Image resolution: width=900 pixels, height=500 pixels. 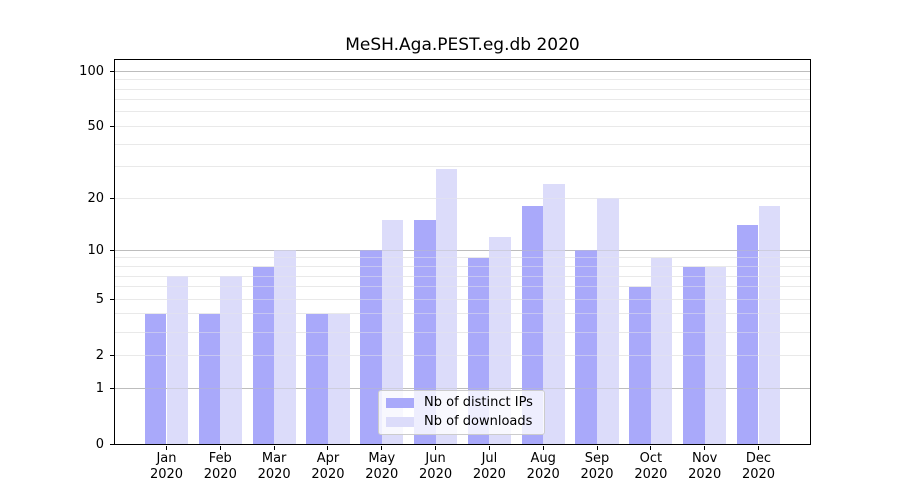 I want to click on x-tick-mark-aug, so click(x=543, y=448).